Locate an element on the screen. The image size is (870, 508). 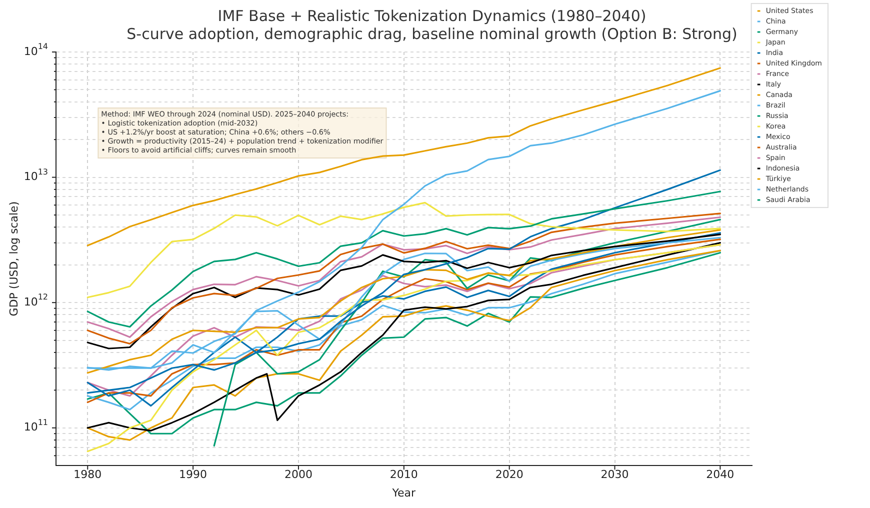
x-axis-title: Year is located at coordinates (403, 493).